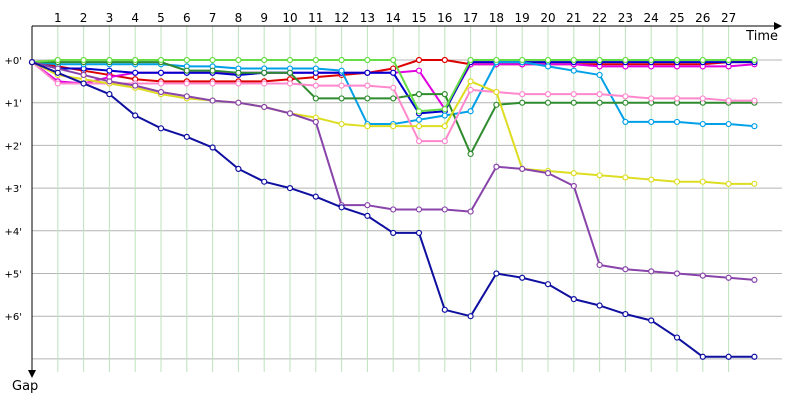  I want to click on y-tick-label: +5', so click(14, 275).